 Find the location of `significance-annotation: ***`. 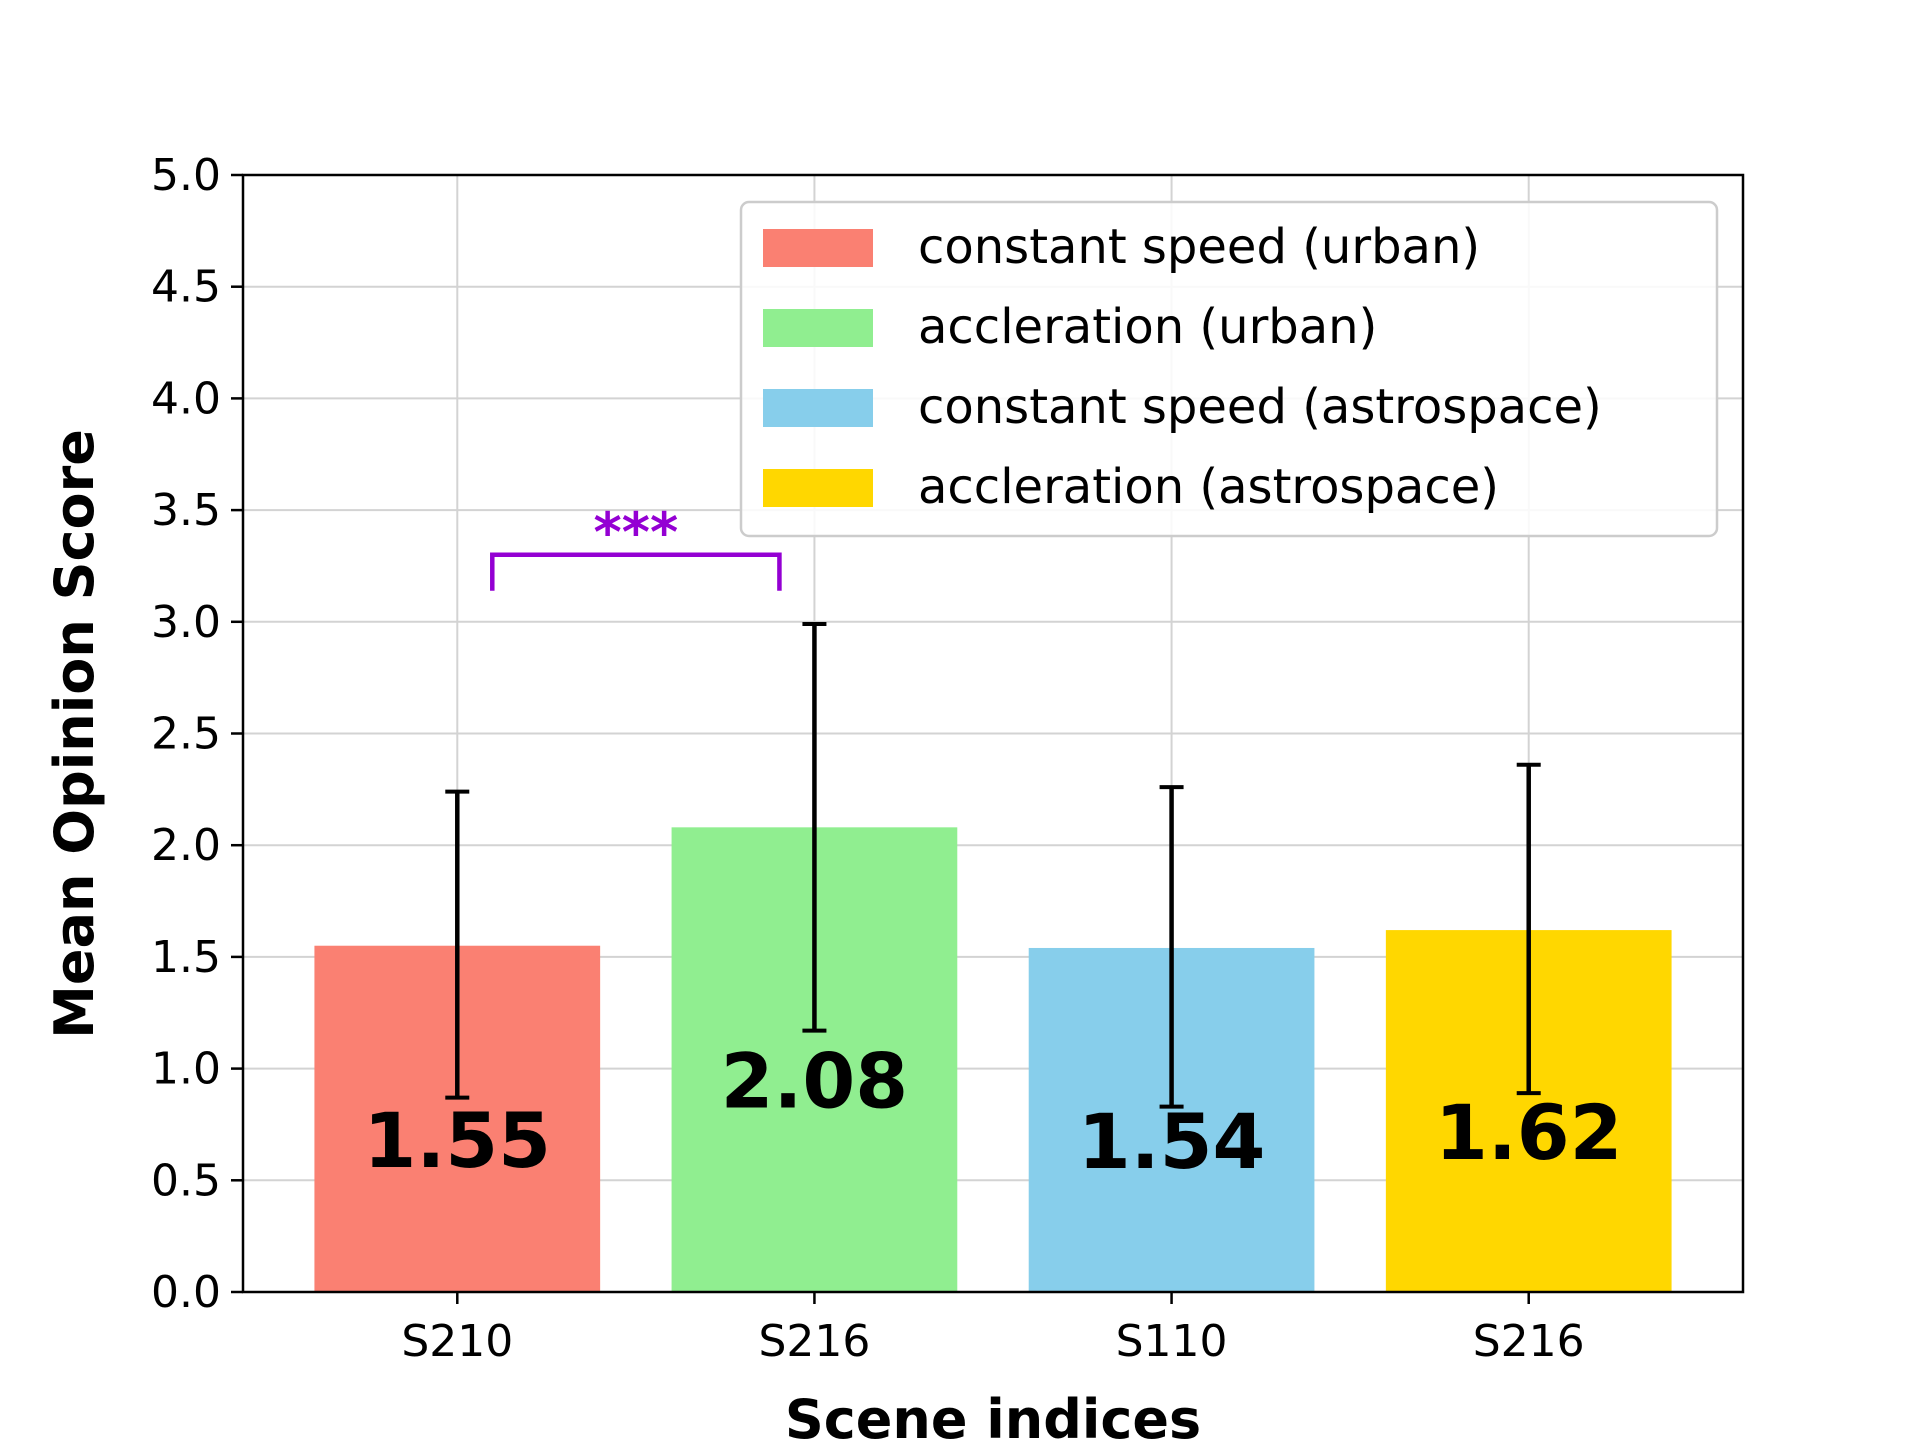

significance-annotation: *** is located at coordinates (636, 546).